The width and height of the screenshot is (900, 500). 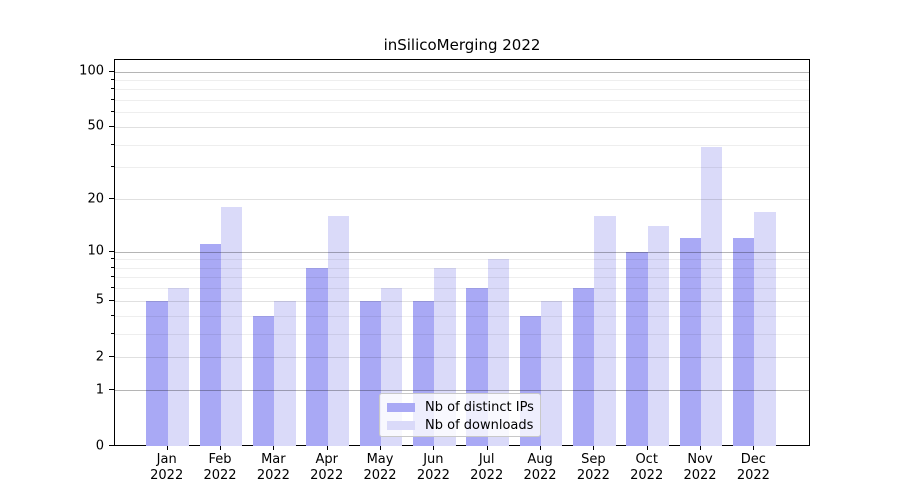 What do you see at coordinates (167, 448) in the screenshot?
I see `xtick-jan` at bounding box center [167, 448].